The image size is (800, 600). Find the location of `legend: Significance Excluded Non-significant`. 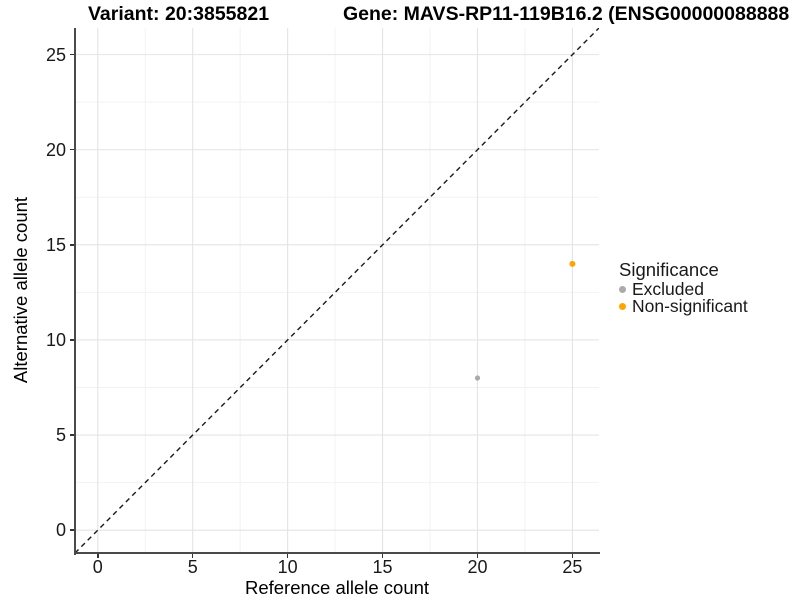

legend: Significance Excluded Non-significant is located at coordinates (683, 287).